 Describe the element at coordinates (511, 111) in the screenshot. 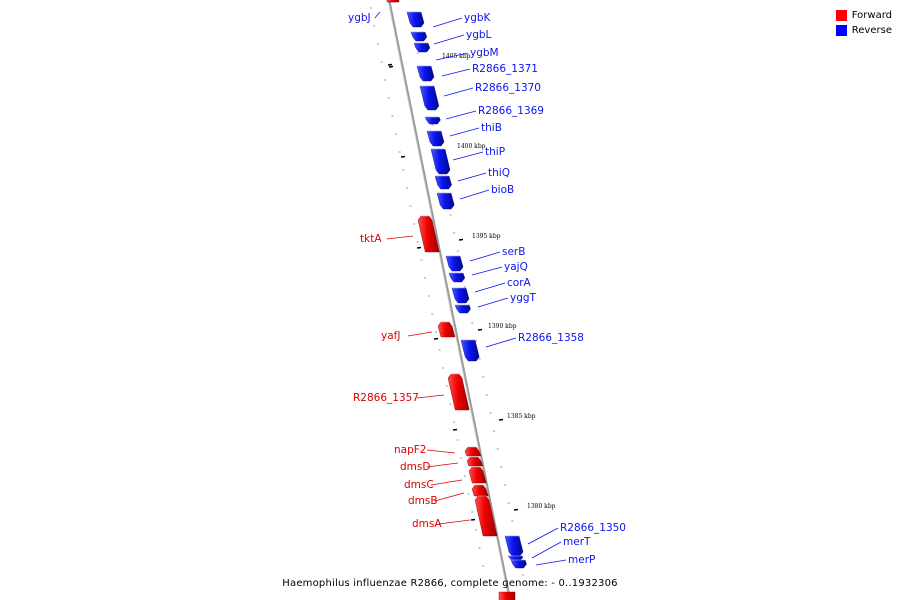

I see `gene-label: R2866_1369` at that location.